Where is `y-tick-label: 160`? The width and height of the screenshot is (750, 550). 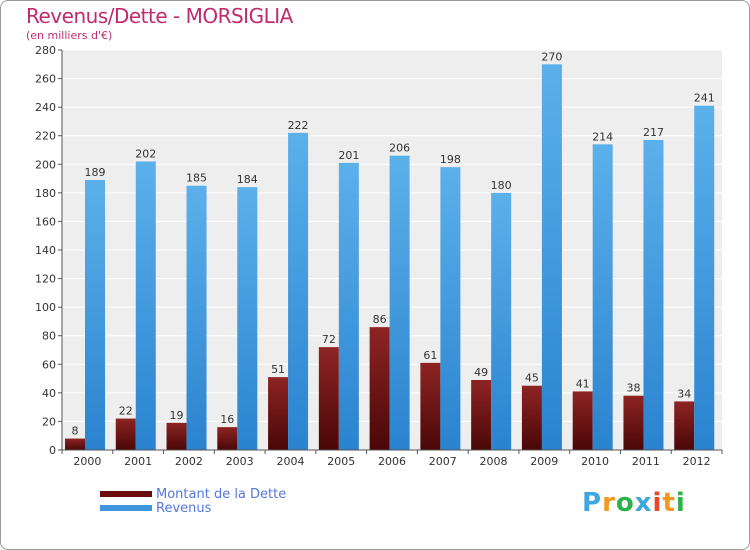 y-tick-label: 160 is located at coordinates (45, 221).